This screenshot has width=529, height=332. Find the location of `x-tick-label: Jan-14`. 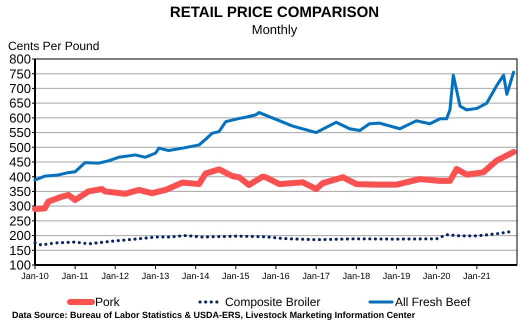

x-tick-label: Jan-14 is located at coordinates (196, 276).